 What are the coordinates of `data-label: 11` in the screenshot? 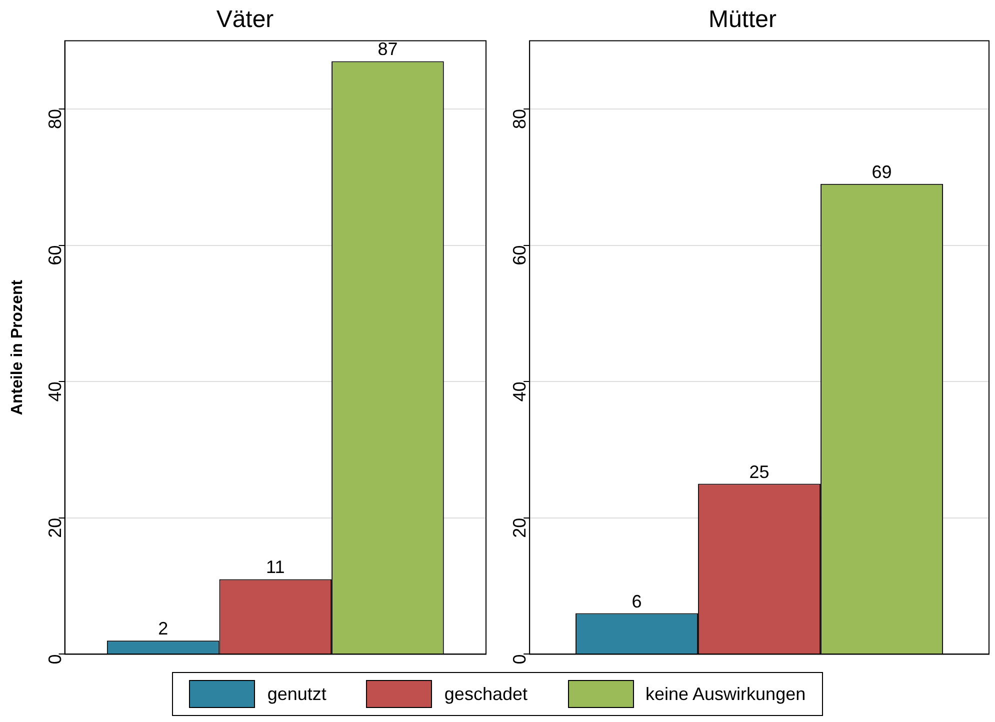 It's located at (275, 567).